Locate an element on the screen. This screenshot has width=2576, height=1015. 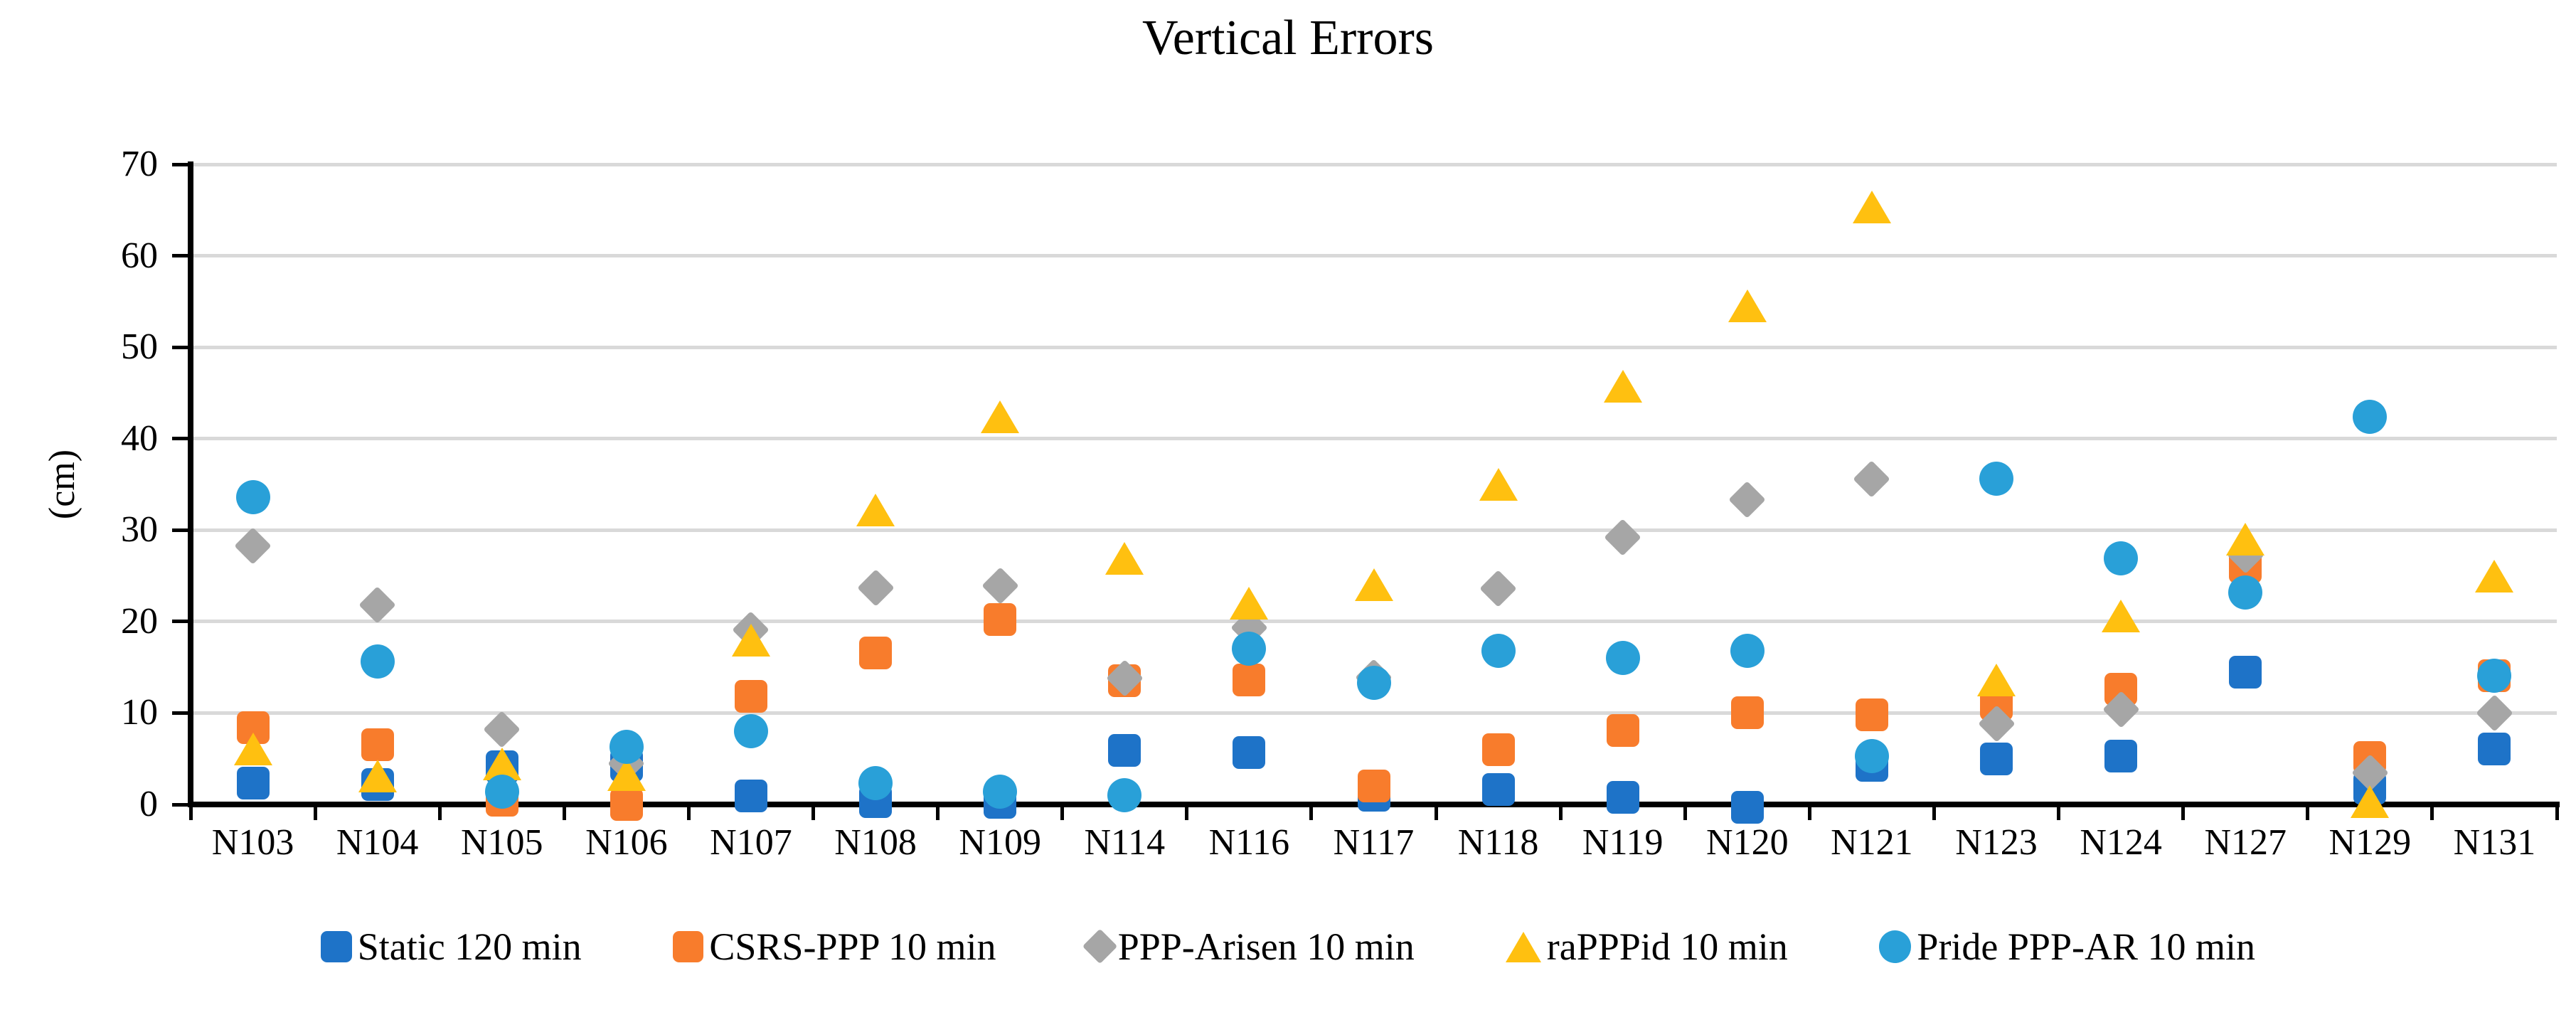
legend-circle-icon is located at coordinates (1895, 947).